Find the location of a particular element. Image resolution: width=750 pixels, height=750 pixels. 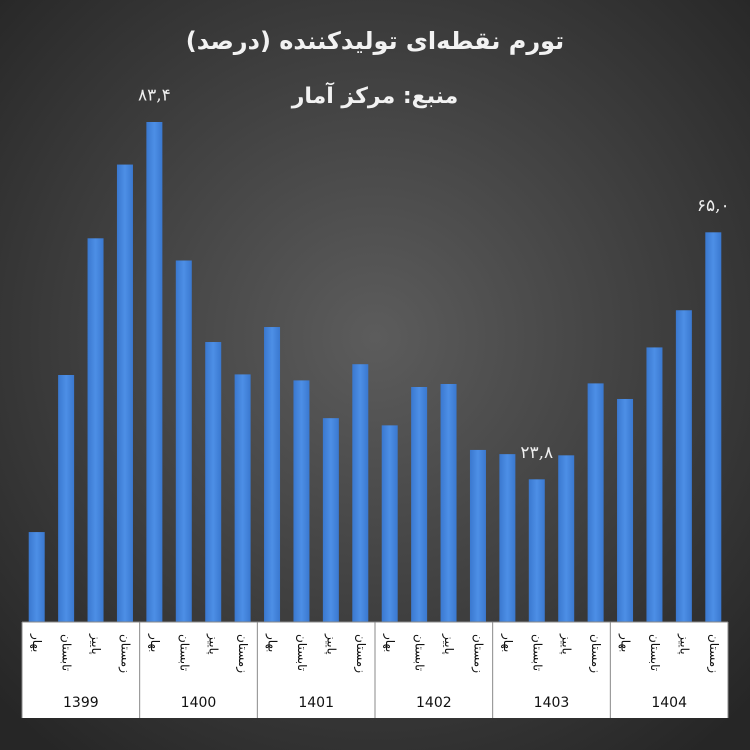

data-label: ۲۳,۸ is located at coordinates (536, 453).